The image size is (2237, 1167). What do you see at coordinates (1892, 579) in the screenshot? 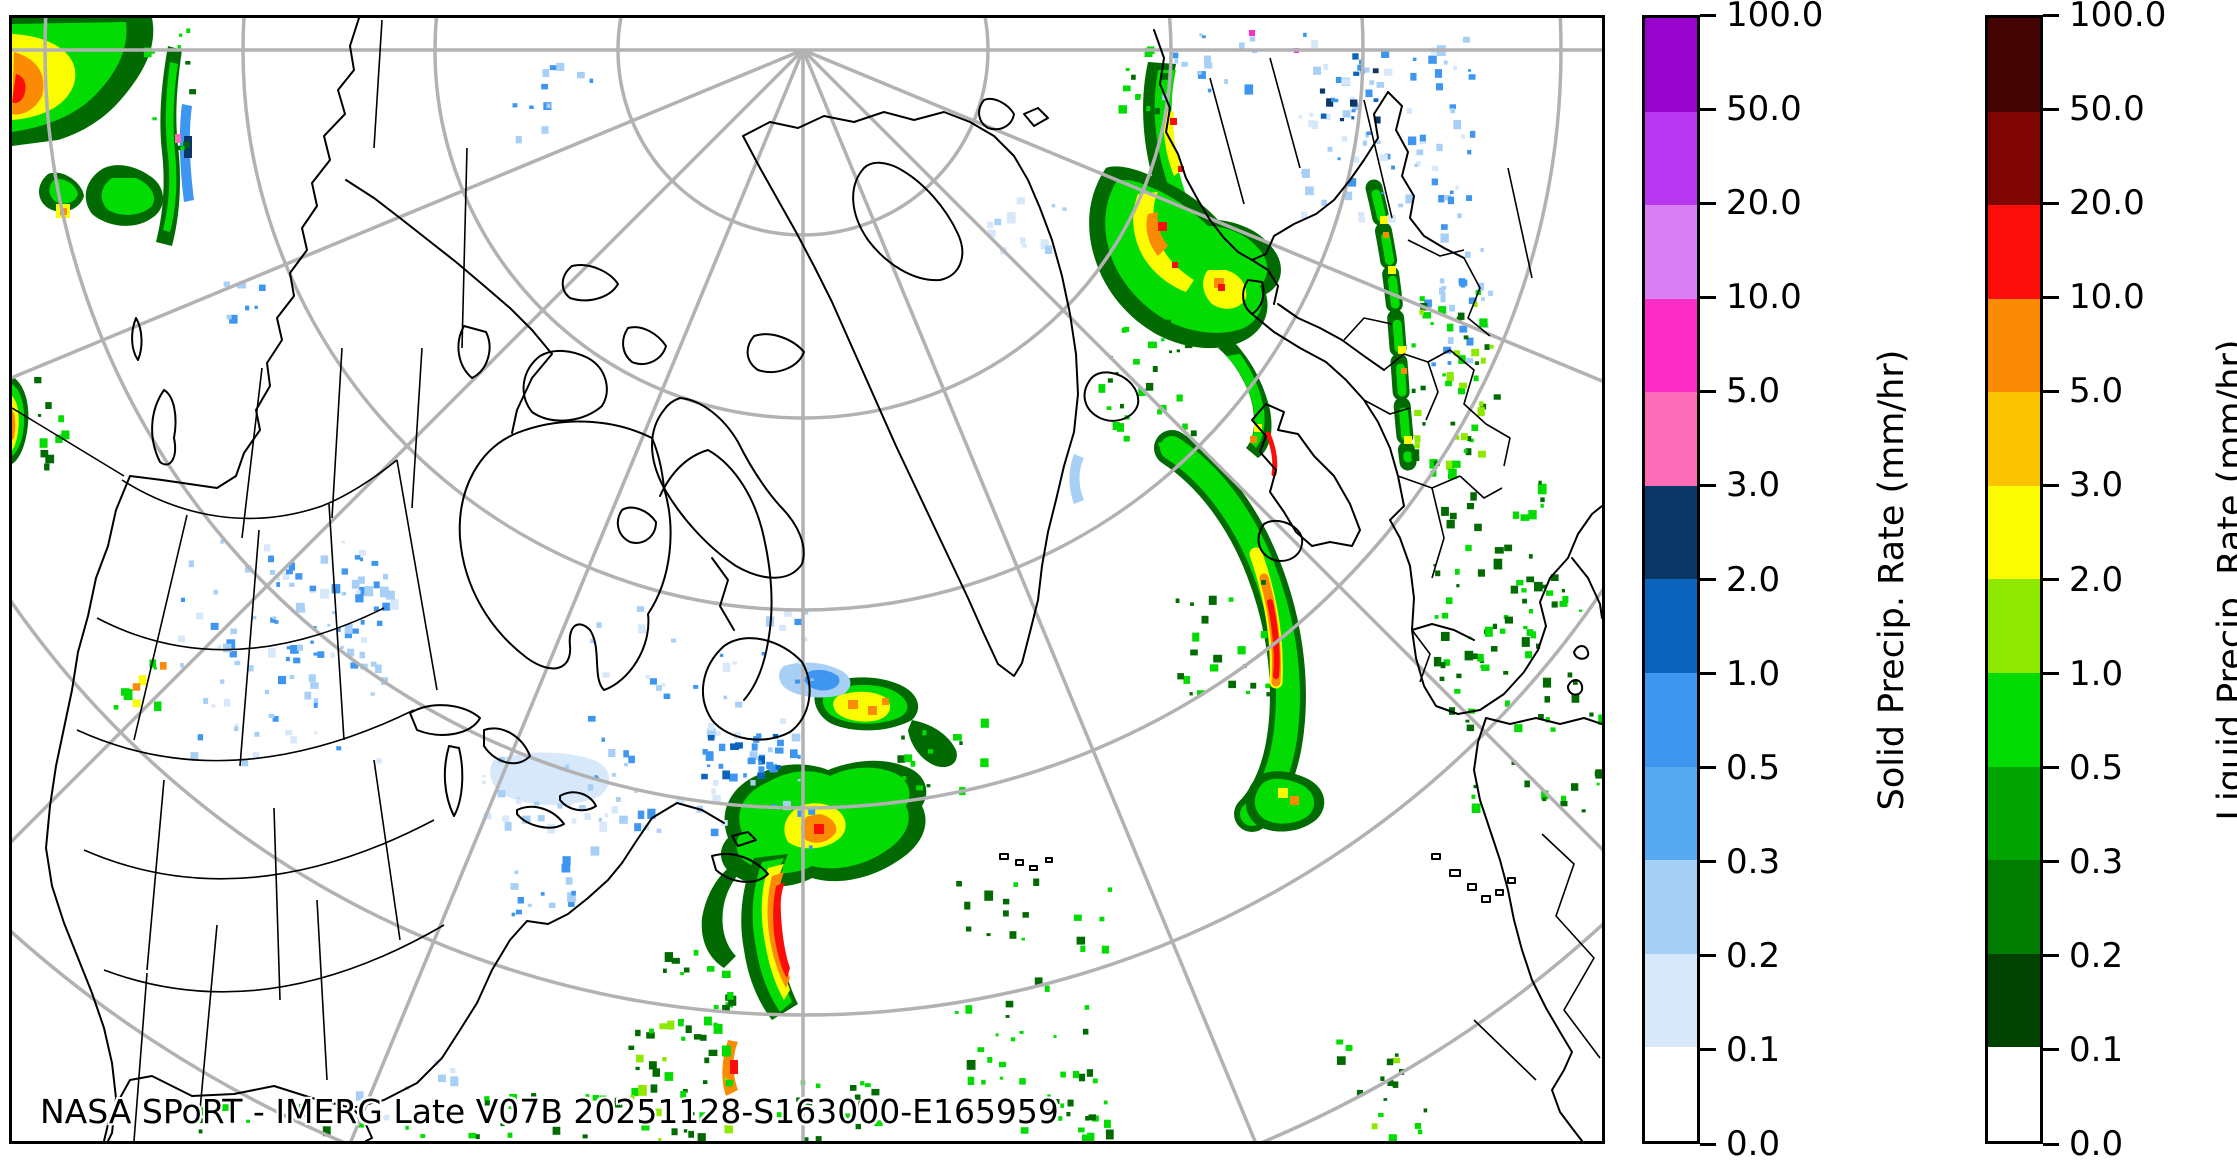
I see `colorbar-solid-label: Solid Precip. Rate (mm/hr)` at bounding box center [1892, 579].